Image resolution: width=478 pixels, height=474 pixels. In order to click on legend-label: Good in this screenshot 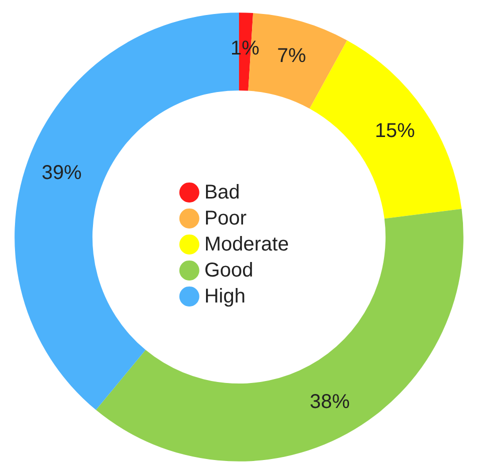, I will do `click(229, 270)`.